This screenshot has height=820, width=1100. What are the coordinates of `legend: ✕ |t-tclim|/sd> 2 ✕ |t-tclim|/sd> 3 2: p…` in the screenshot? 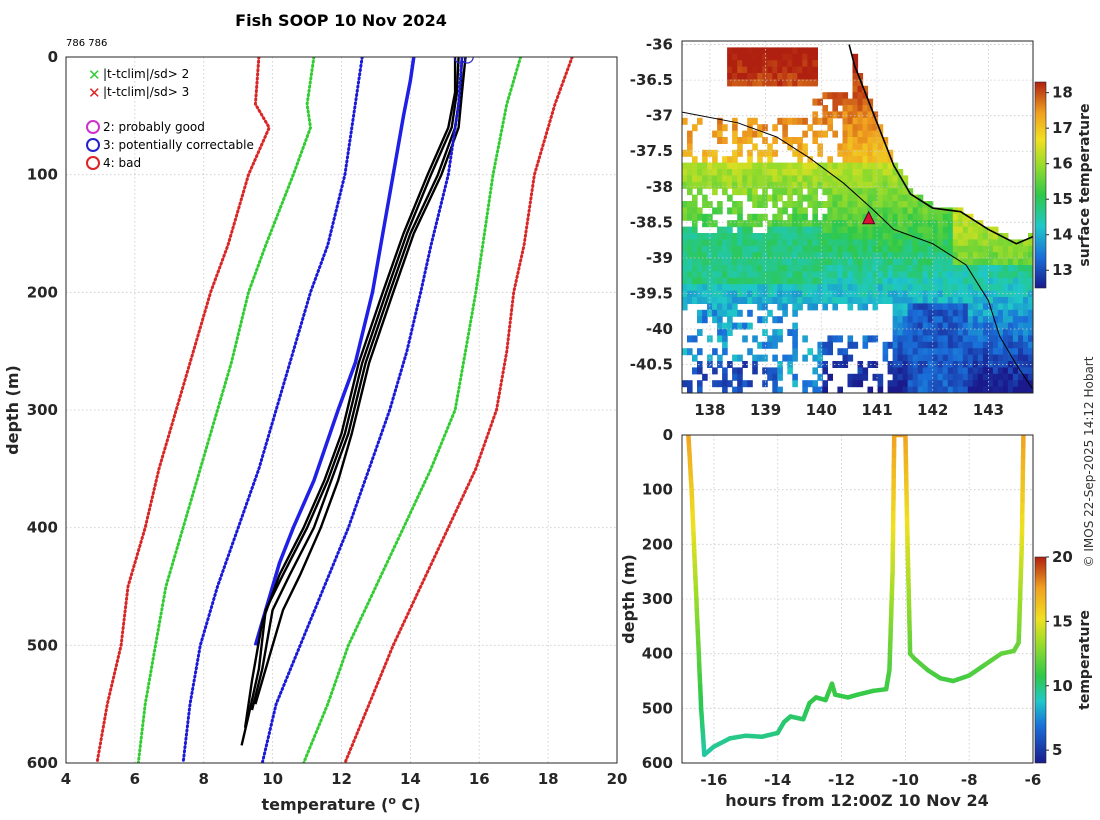 It's located at (170, 118).